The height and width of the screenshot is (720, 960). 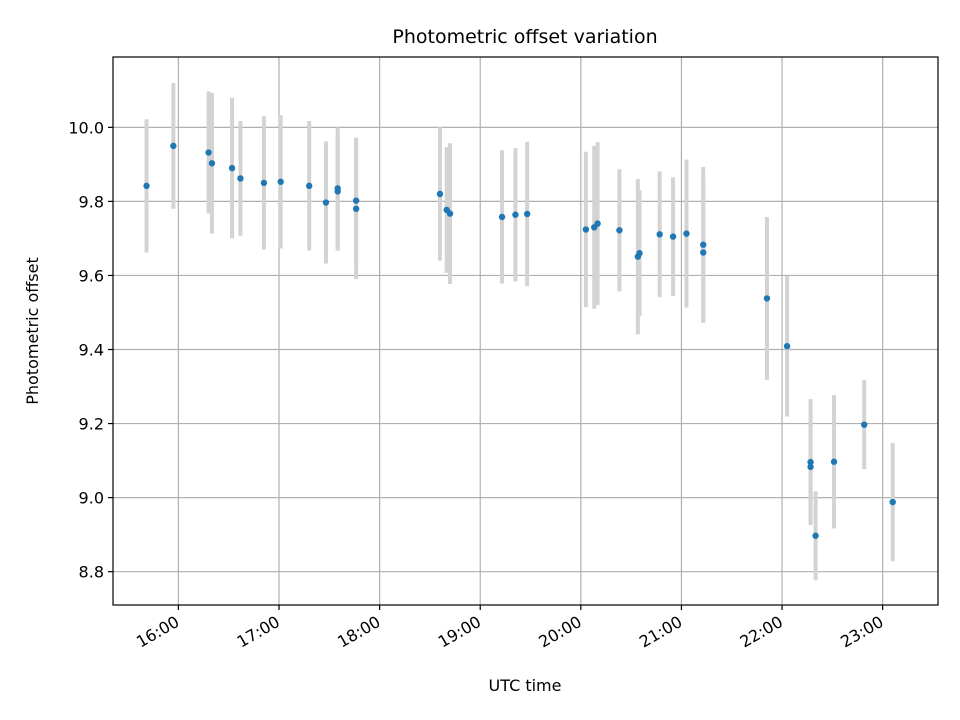 I want to click on y-tick-label: 10.0, so click(x=86, y=127).